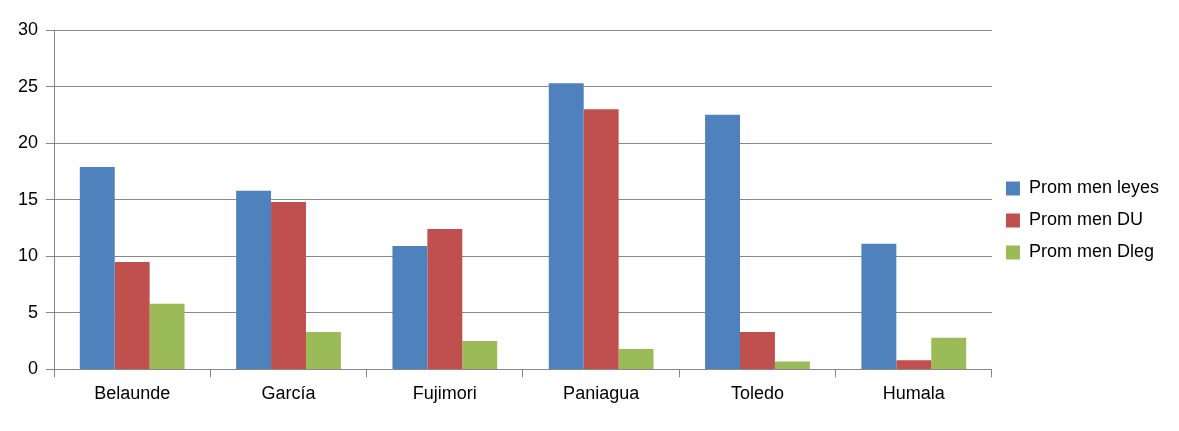 This screenshot has width=1179, height=431. Describe the element at coordinates (33, 368) in the screenshot. I see `y-tick-label: 0` at that location.